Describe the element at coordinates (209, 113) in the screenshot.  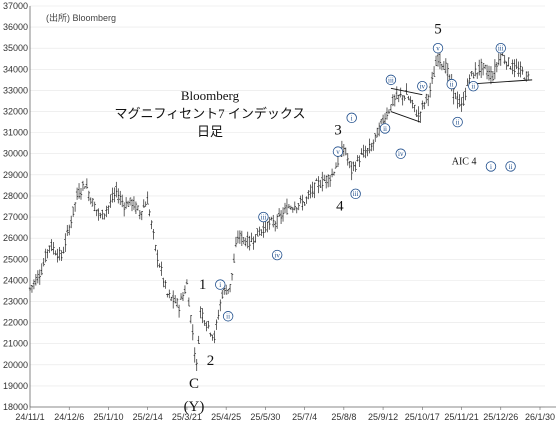
I see `title-line-2: マグニフィセント7 インデックス` at that location.